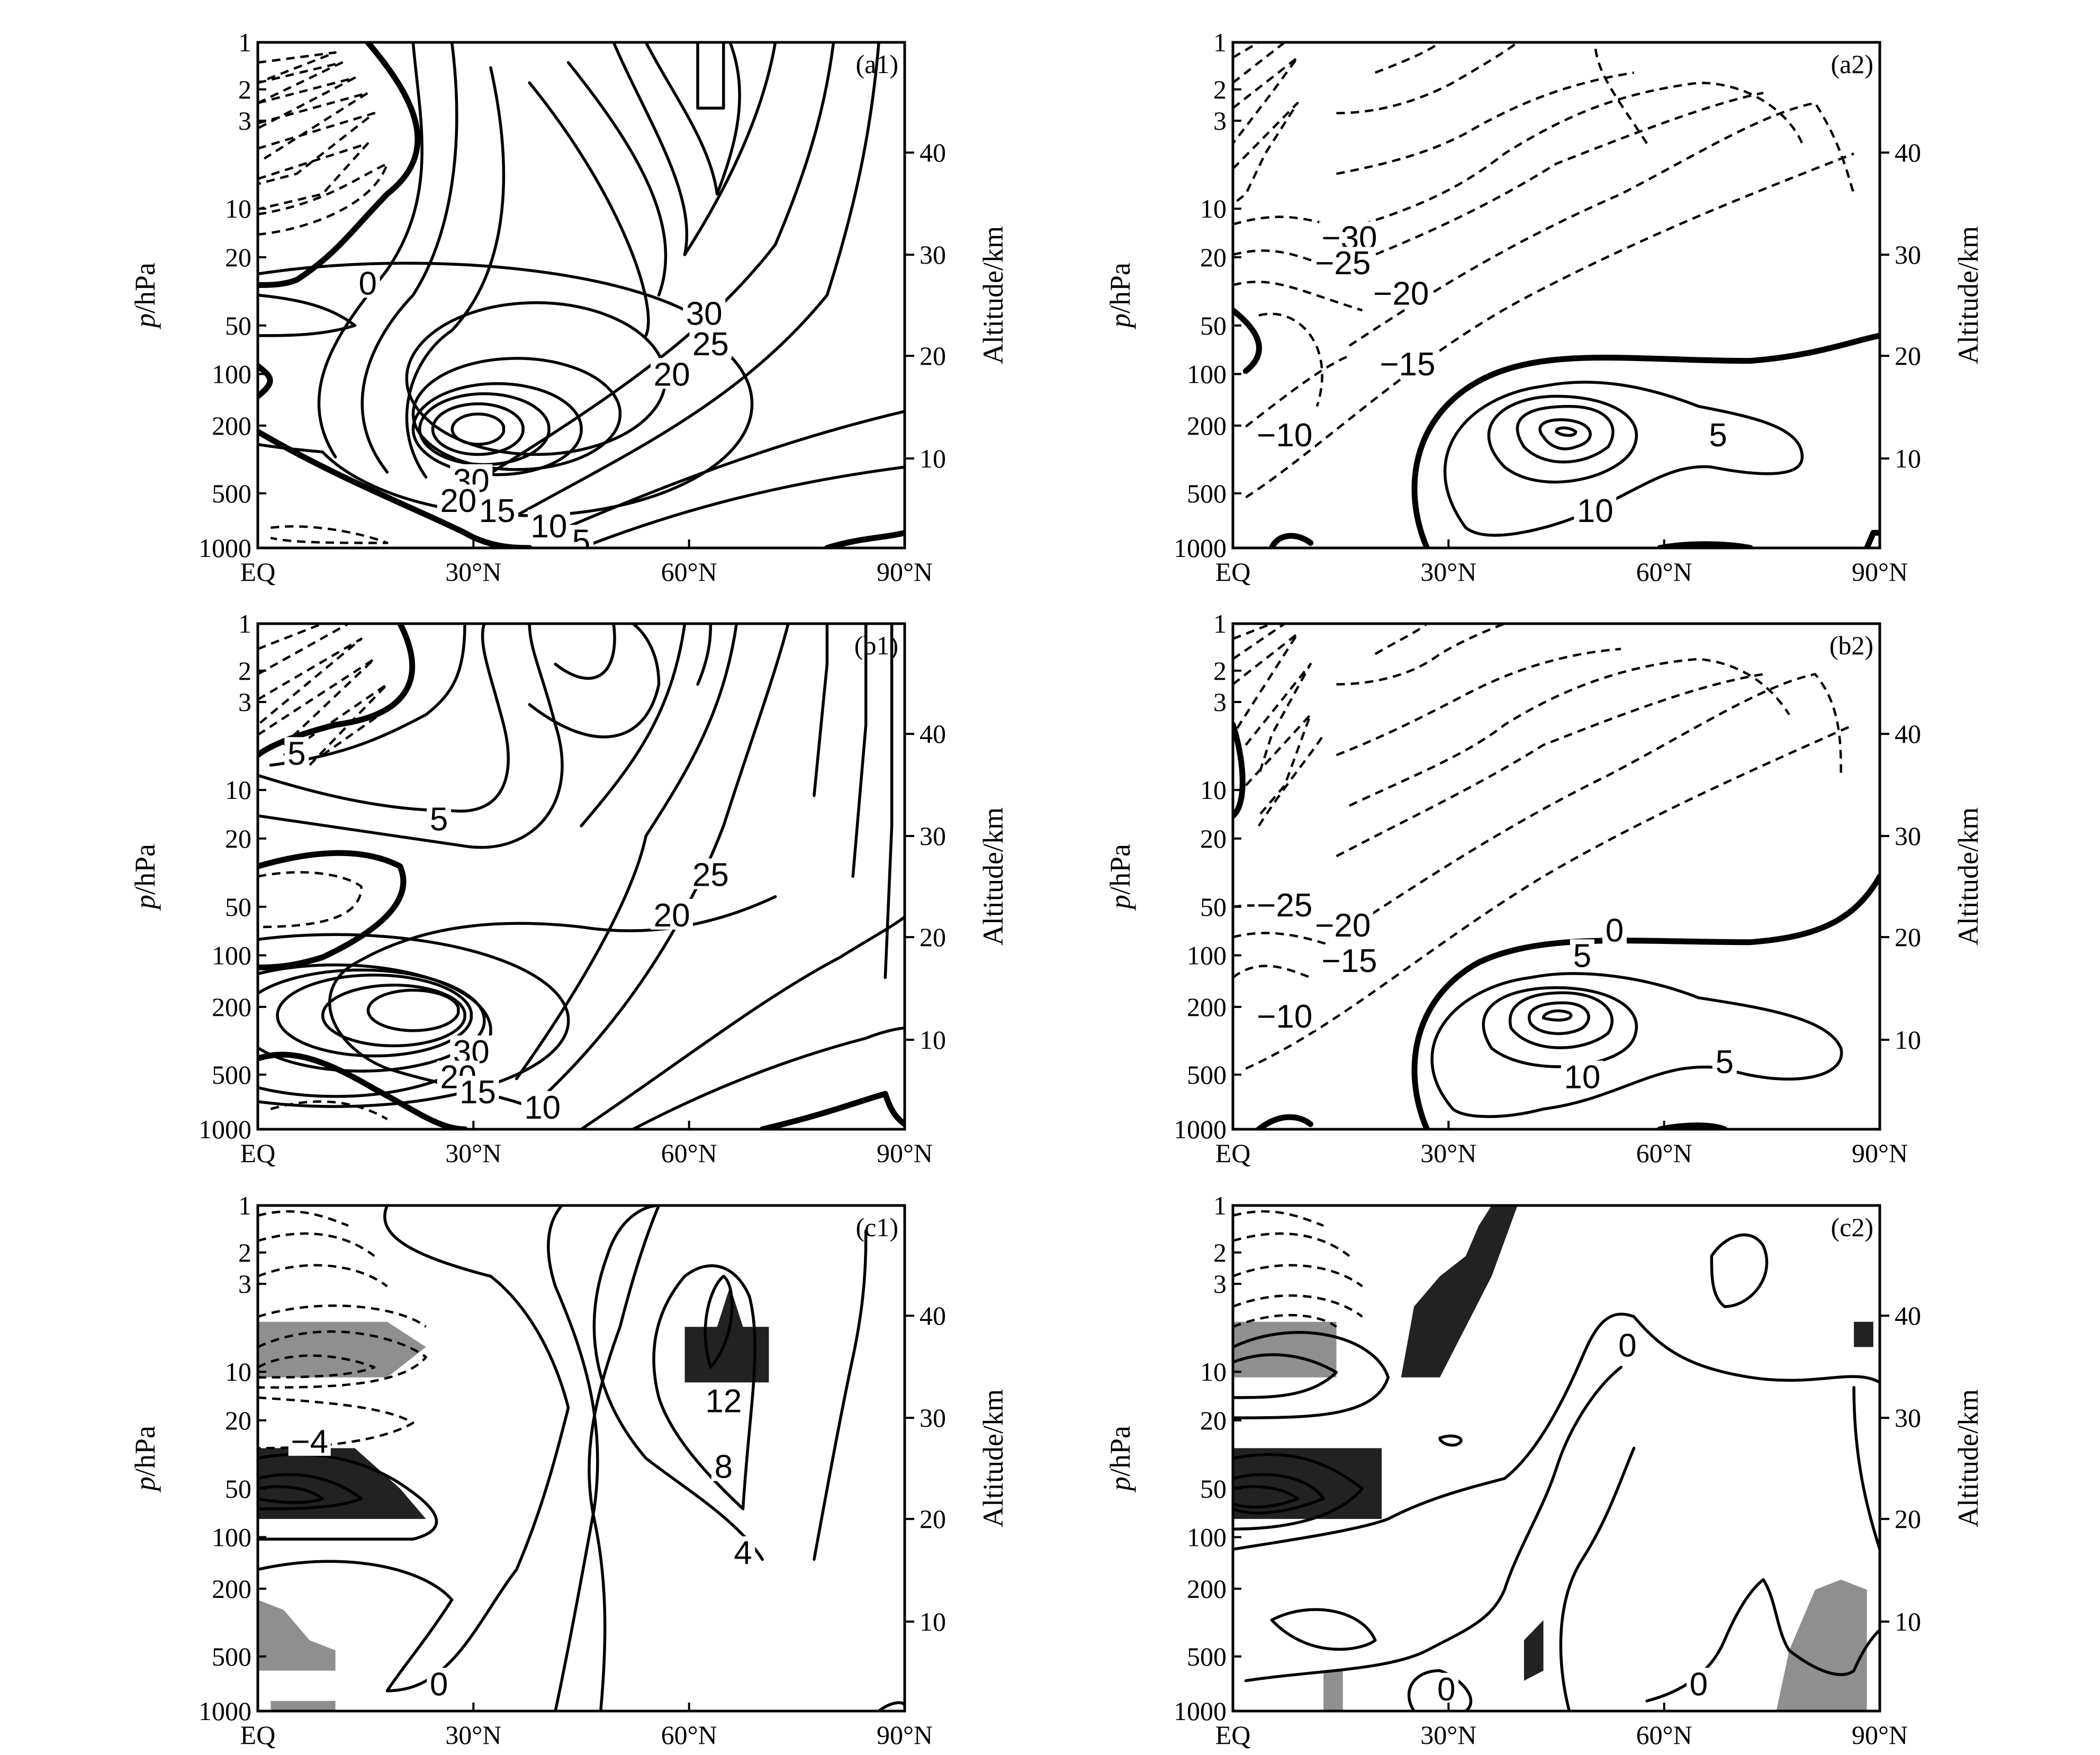 This screenshot has width=2100, height=1755. I want to click on y2-tick-label: 40, so click(933, 152).